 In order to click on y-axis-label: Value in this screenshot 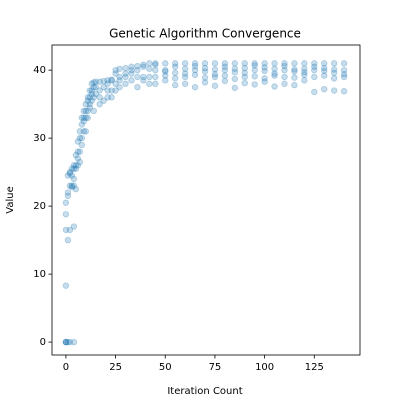, I will do `click(10, 199)`.